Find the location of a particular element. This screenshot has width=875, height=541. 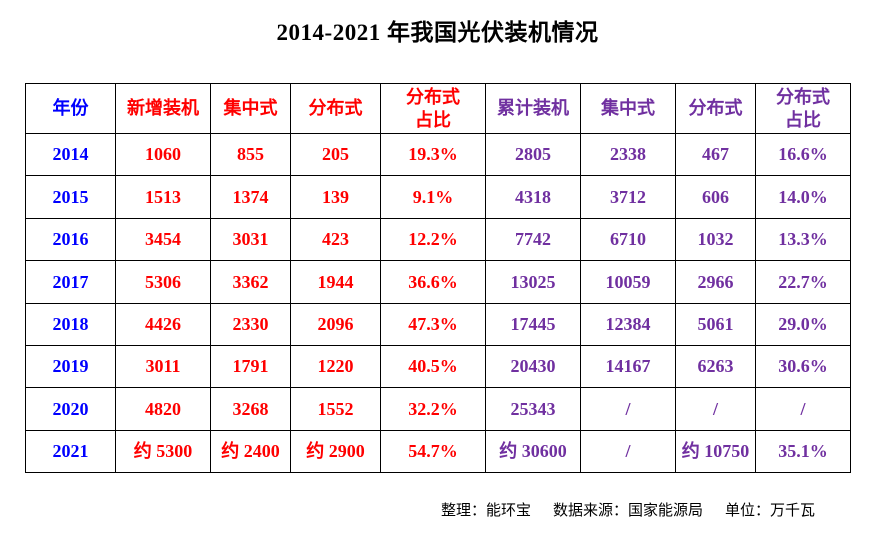

cell-value: 22.7% is located at coordinates (803, 282).